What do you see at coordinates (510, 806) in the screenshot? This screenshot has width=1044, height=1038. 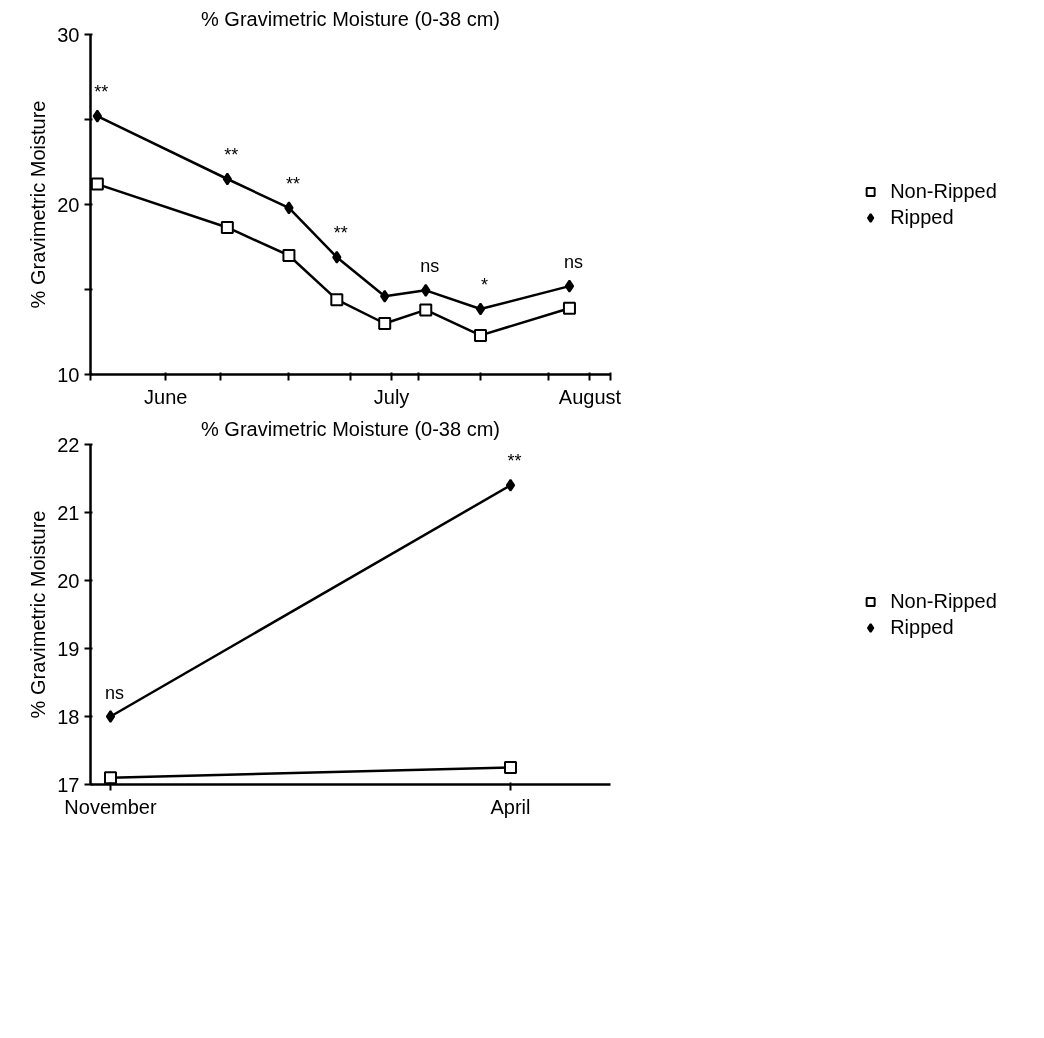 I see `x-tick-label: April` at bounding box center [510, 806].